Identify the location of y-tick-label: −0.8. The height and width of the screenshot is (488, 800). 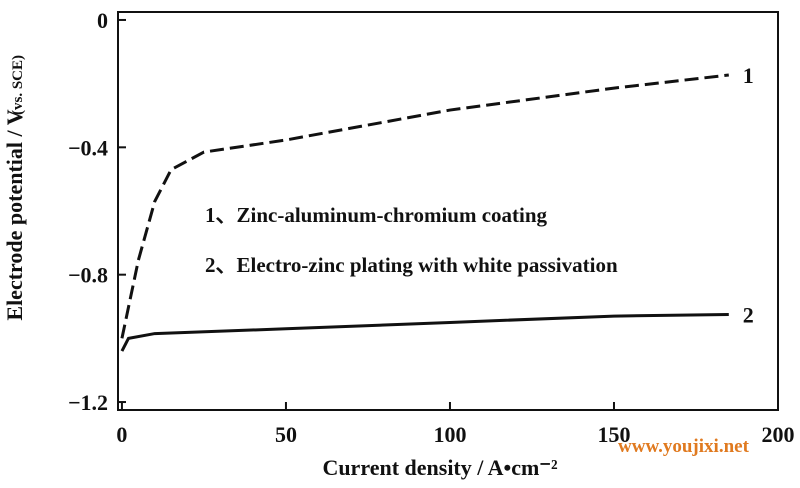
(88, 275).